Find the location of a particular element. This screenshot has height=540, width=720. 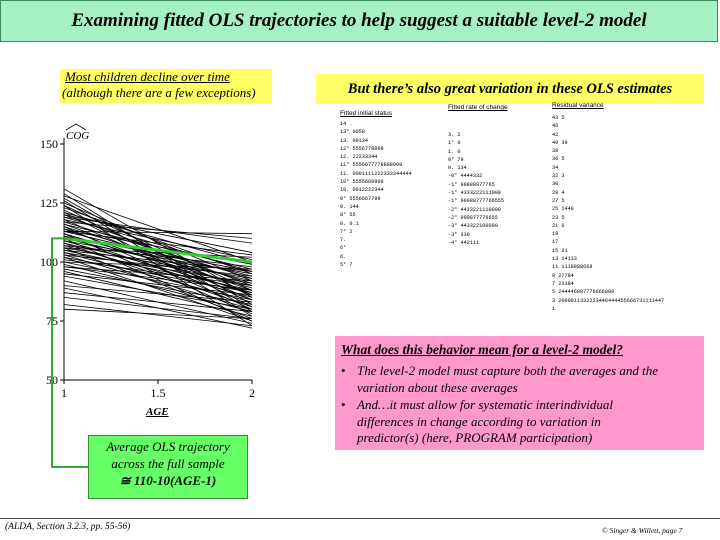

stem-row: 7. is located at coordinates (345, 240).